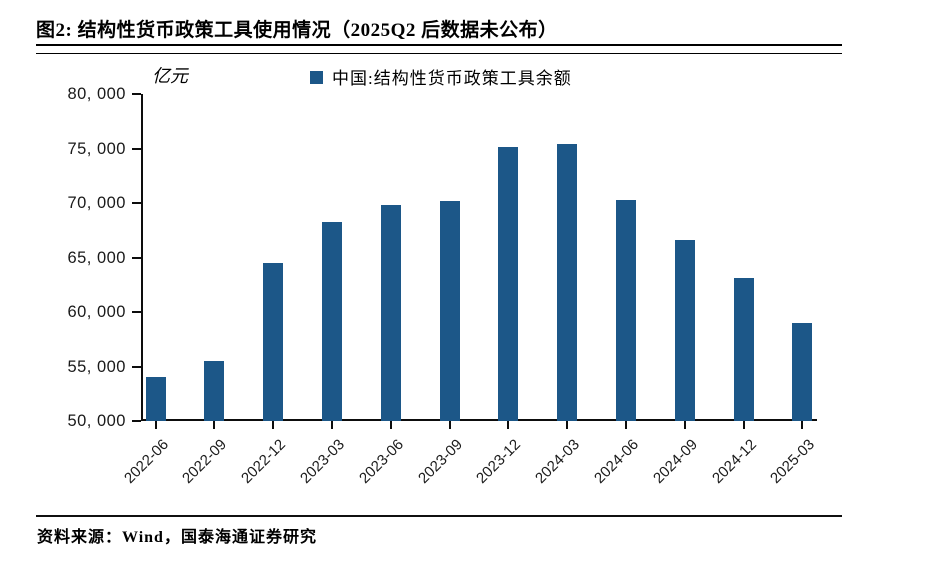  I want to click on x-axis-tick-label: 2025-03, so click(793, 461).